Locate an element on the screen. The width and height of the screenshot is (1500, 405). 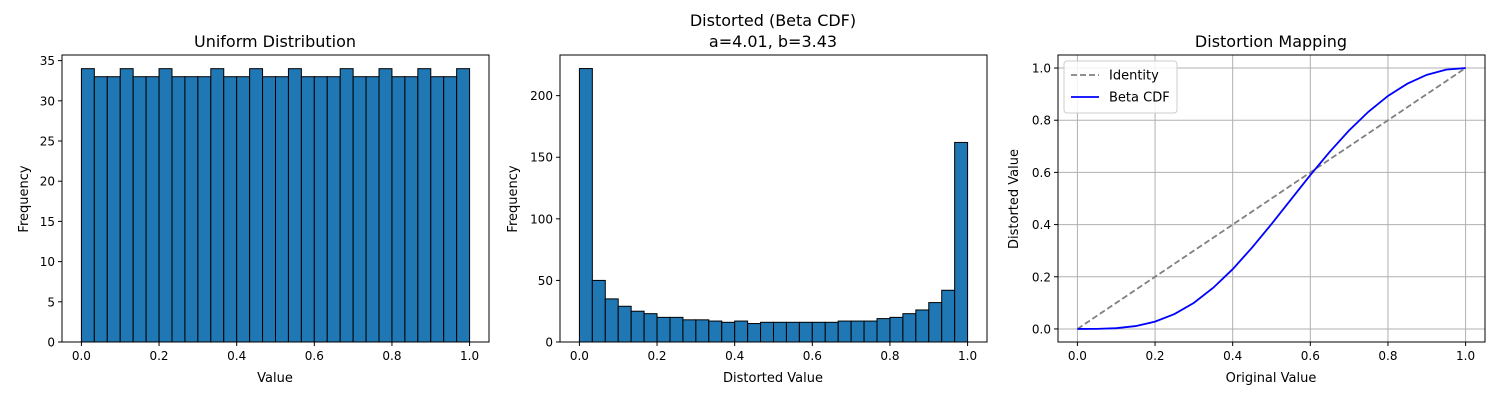
y-tick-label: 1.0 is located at coordinates (1041, 69).